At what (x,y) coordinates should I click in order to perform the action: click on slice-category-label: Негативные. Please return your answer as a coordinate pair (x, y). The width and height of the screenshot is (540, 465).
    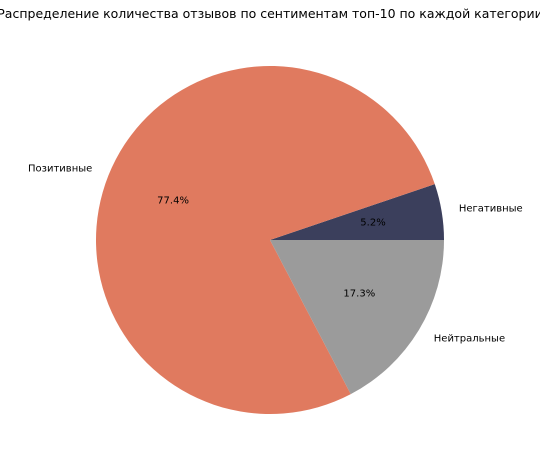
    Looking at the image, I should click on (491, 208).